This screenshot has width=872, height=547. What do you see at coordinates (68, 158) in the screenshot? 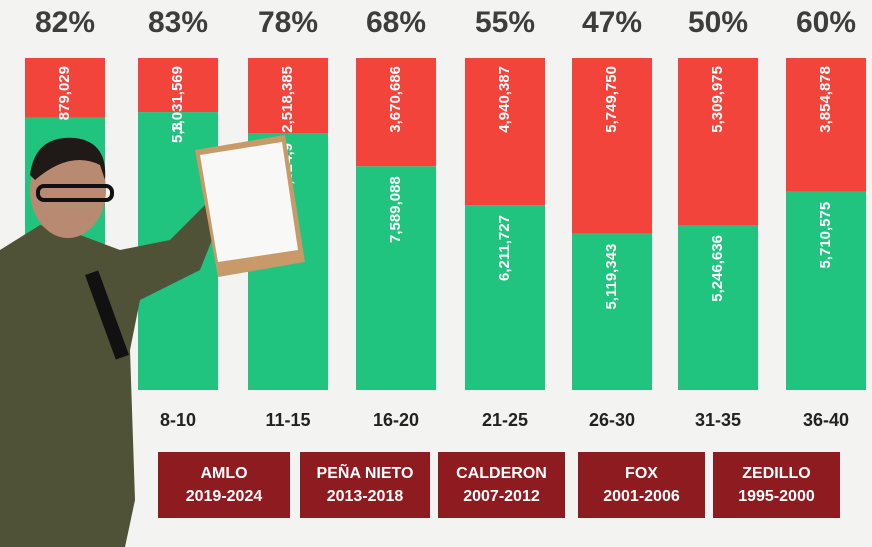
I see `presenter-hair` at bounding box center [68, 158].